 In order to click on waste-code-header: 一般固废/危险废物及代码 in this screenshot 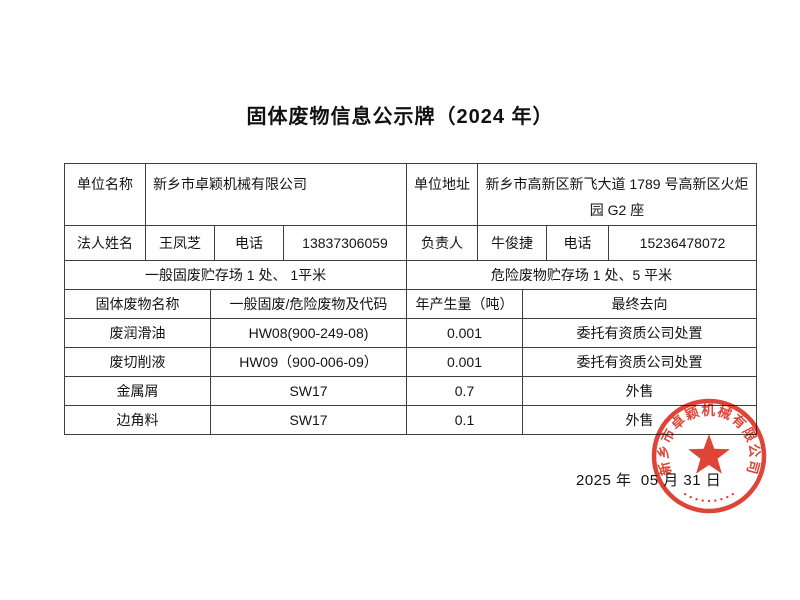, I will do `click(308, 304)`.